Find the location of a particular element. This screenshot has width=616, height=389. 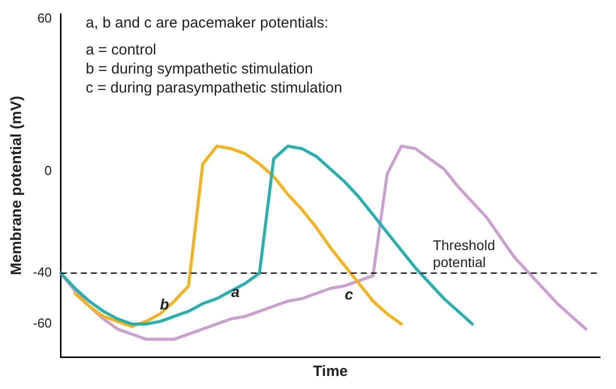

ref-line-label: Threshold potential is located at coordinates (464, 253).